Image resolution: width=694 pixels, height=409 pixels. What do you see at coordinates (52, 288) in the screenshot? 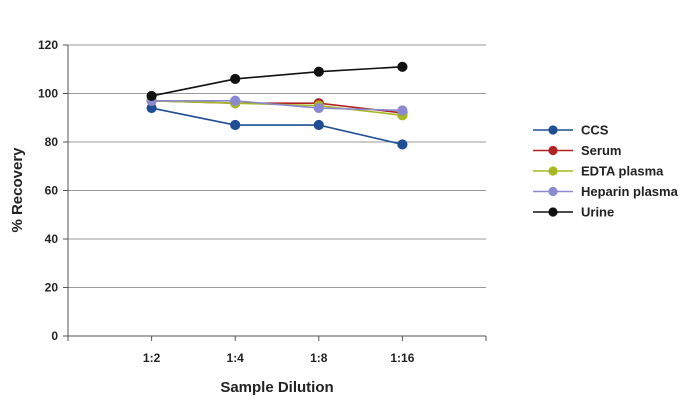
I see `y-tick-label: 20` at bounding box center [52, 288].